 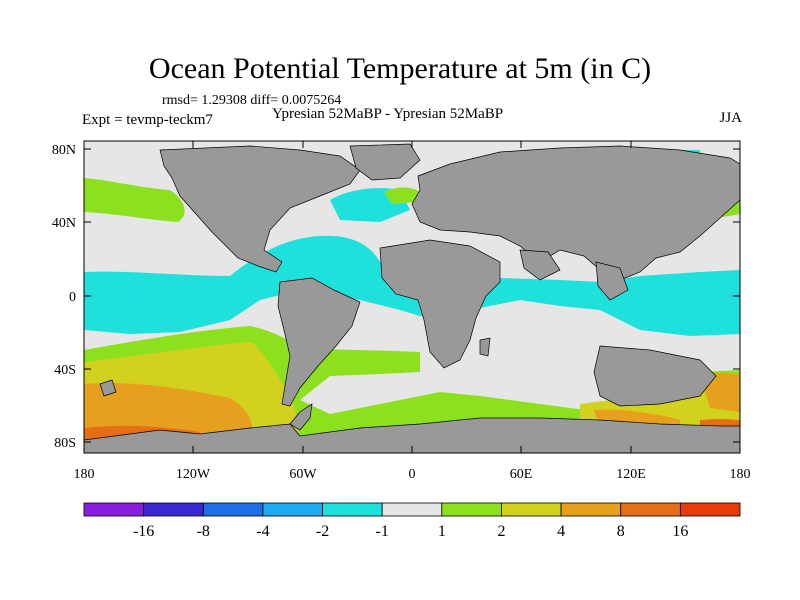 What do you see at coordinates (65, 443) in the screenshot?
I see `lat-tick-label: 80S` at bounding box center [65, 443].